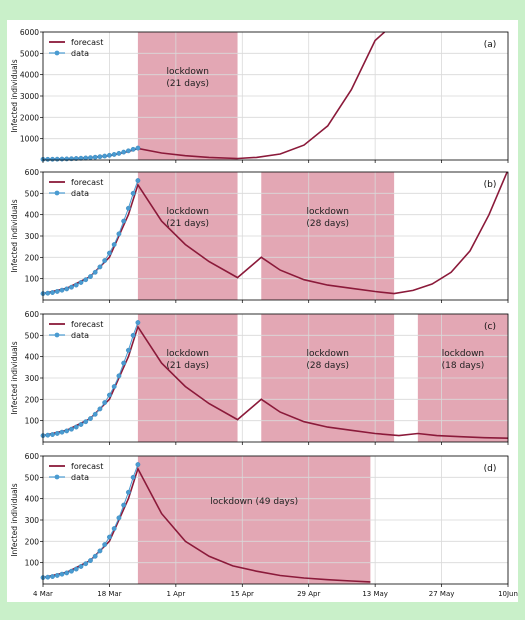 The image size is (525, 620). What do you see at coordinates (29, 32) in the screenshot?
I see `y-tick-label: 6000` at bounding box center [29, 32].